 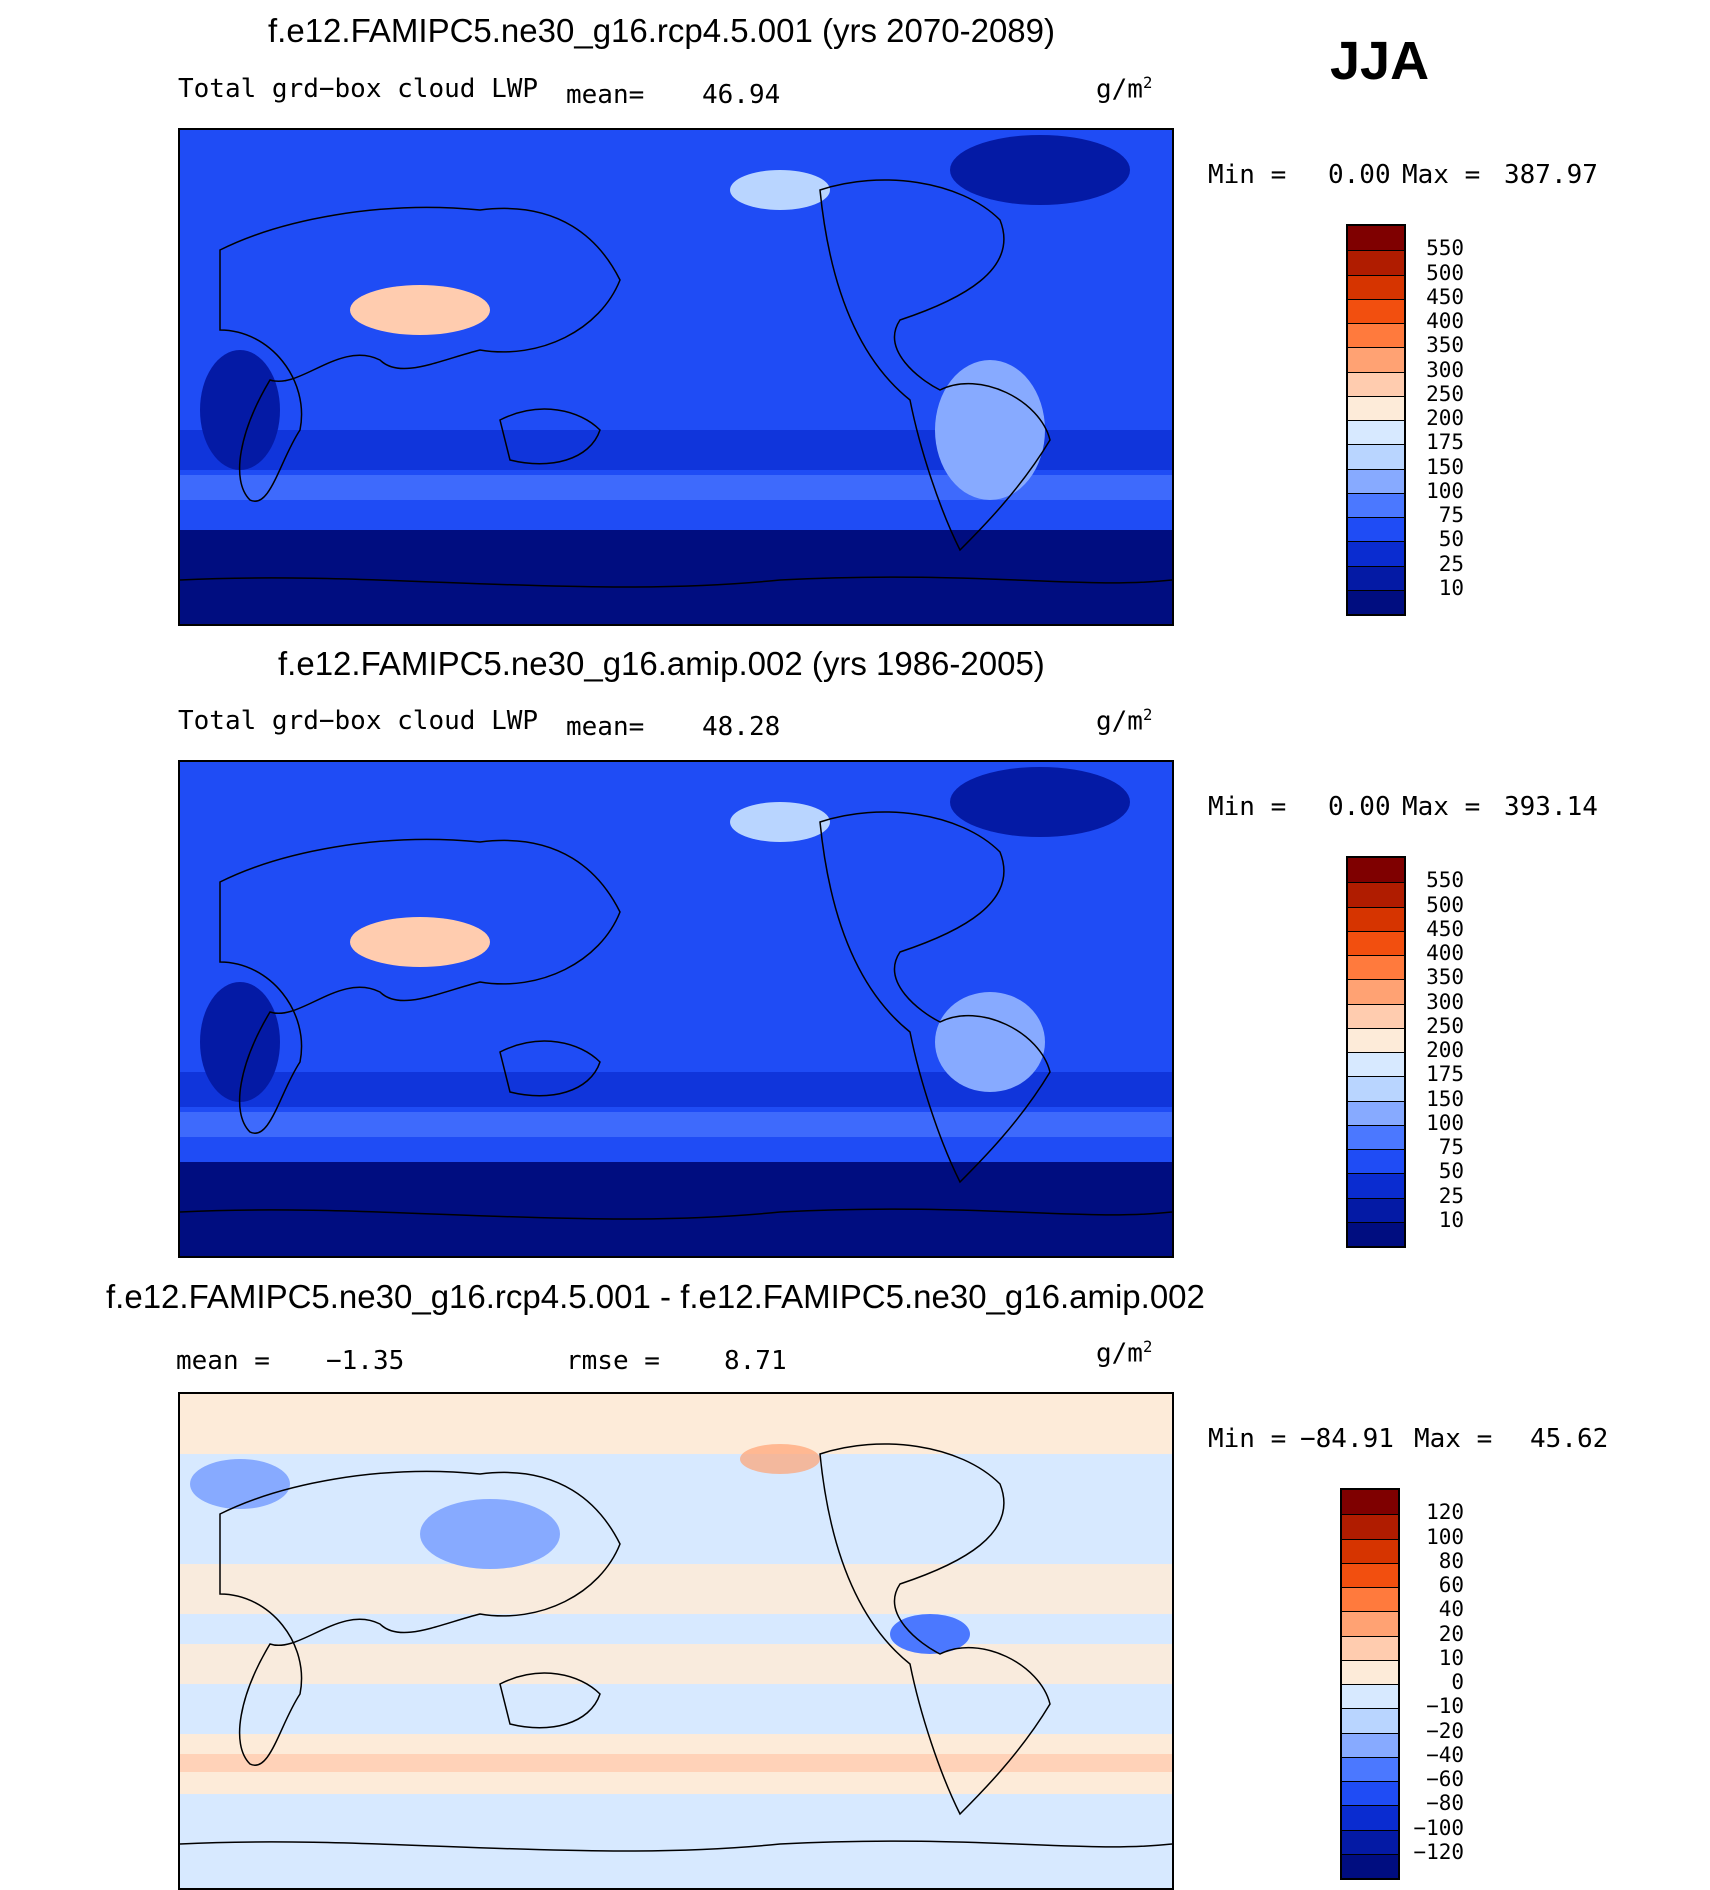 What do you see at coordinates (605, 95) in the screenshot?
I see `panel-1-mean-label: mean=` at bounding box center [605, 95].